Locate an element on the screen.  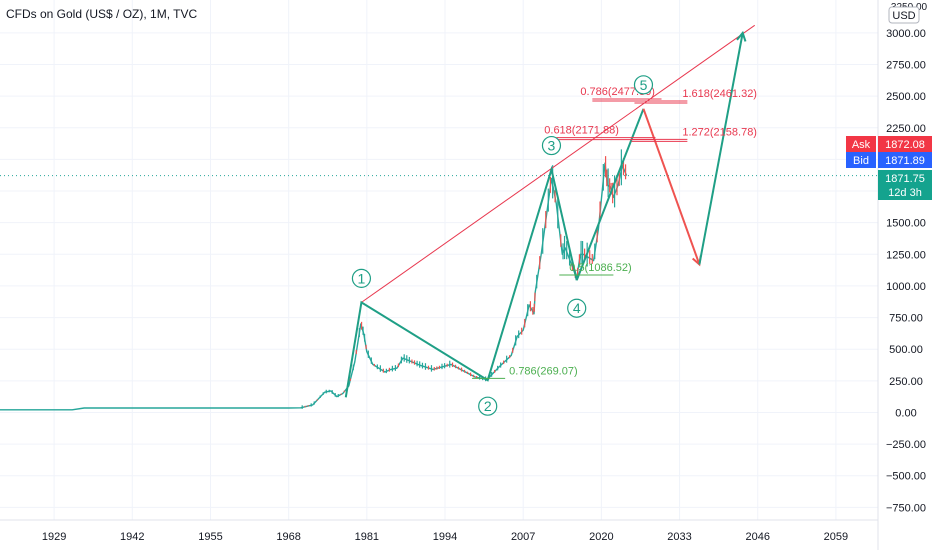
x-tick-label: 2033 is located at coordinates (679, 537).